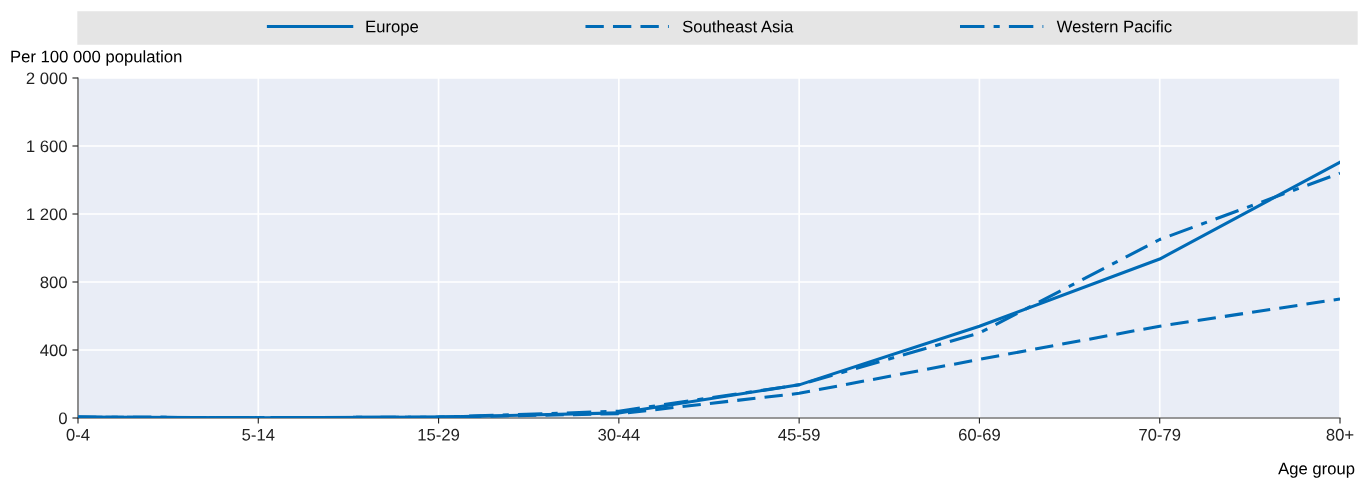 This screenshot has height=479, width=1359. Describe the element at coordinates (47, 214) in the screenshot. I see `y-tick-label: 1 200` at that location.